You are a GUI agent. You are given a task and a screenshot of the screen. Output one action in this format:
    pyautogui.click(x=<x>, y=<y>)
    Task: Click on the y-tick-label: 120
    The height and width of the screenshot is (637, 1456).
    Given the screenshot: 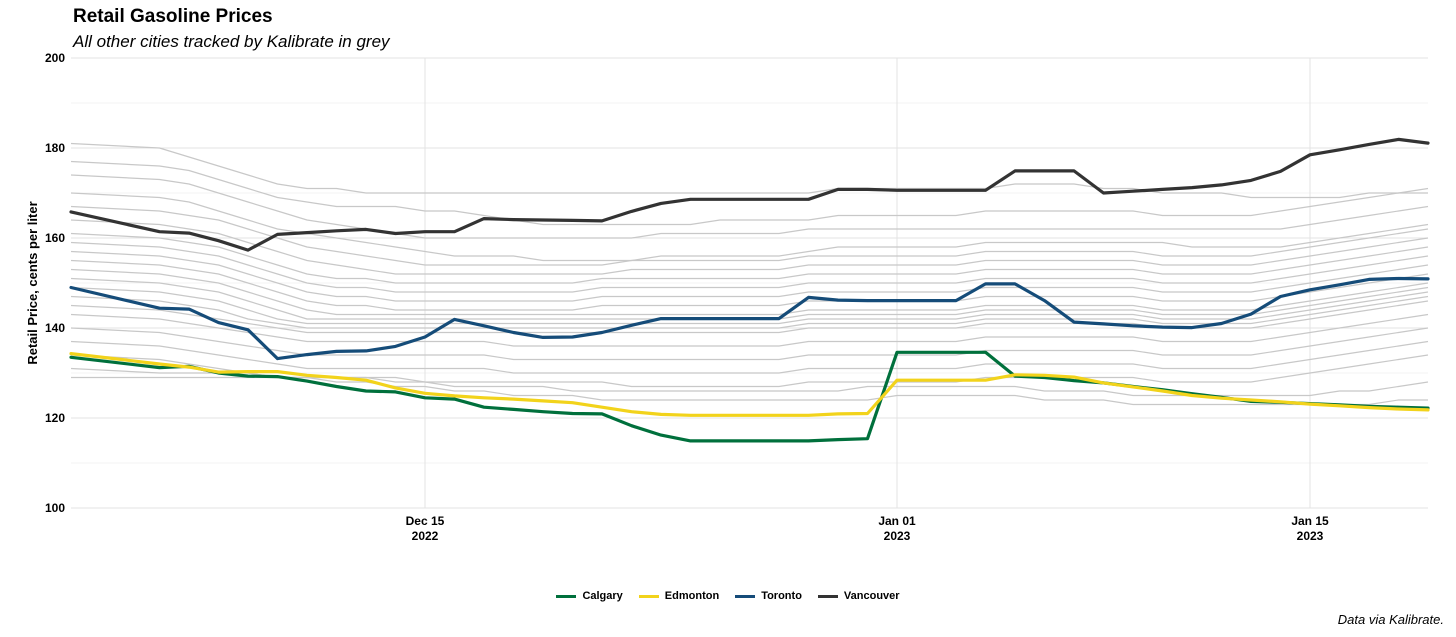 What is the action you would take?
    pyautogui.click(x=55, y=418)
    